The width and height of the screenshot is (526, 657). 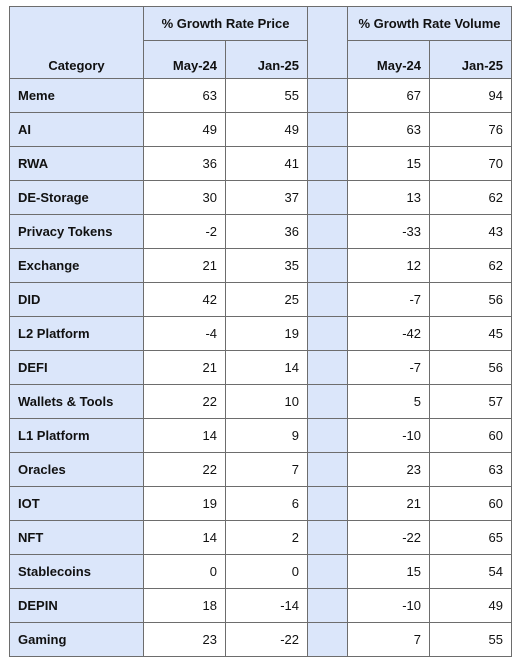 I want to click on table-row: Exchange 21 35 12 62, so click(x=260, y=265).